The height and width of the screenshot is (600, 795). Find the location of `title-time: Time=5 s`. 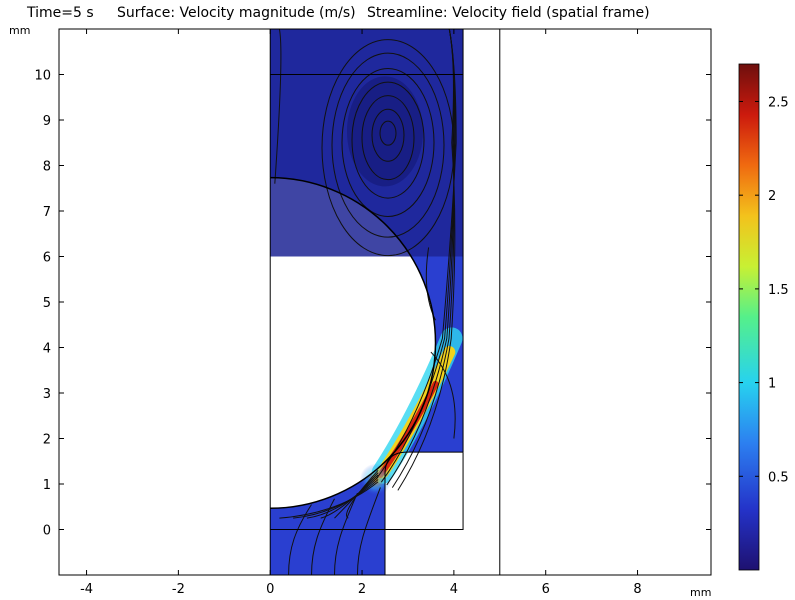

title-time: Time=5 s is located at coordinates (60, 13).